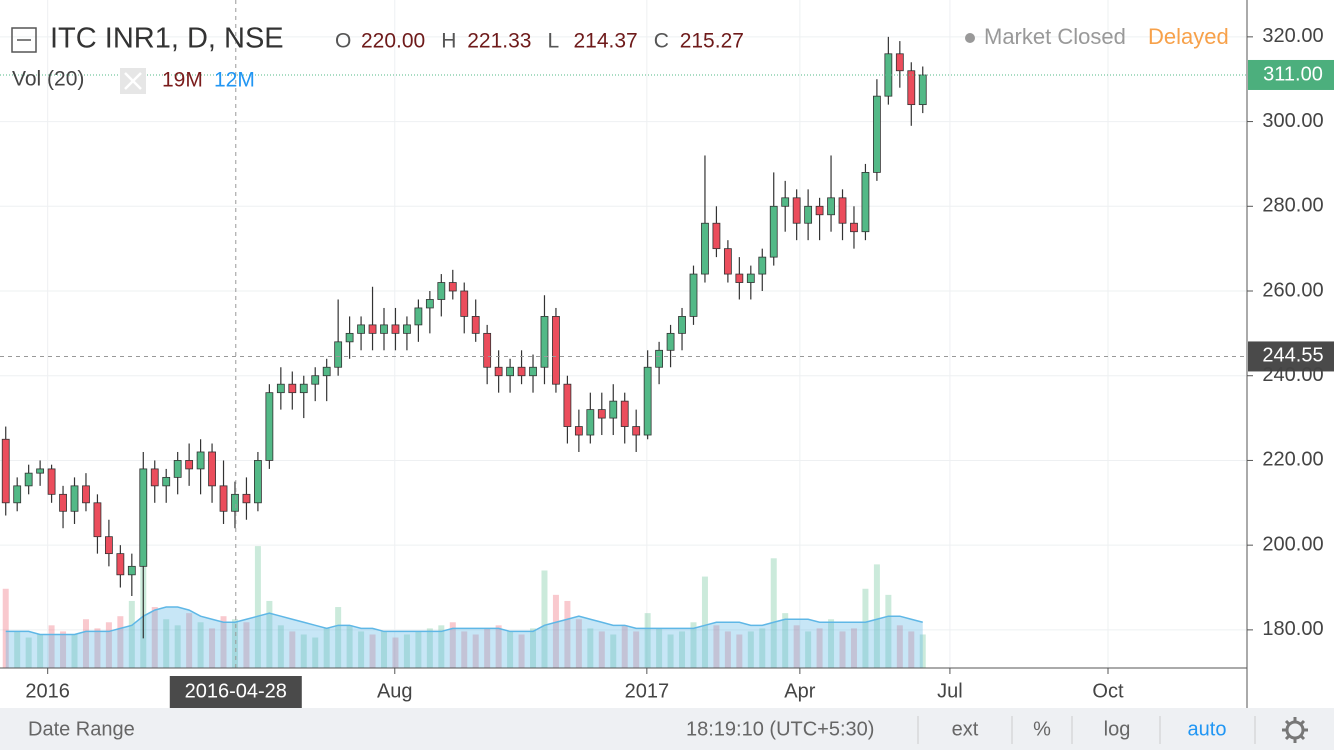 The image size is (1334, 750). I want to click on market-status: Market Closed, so click(1055, 36).